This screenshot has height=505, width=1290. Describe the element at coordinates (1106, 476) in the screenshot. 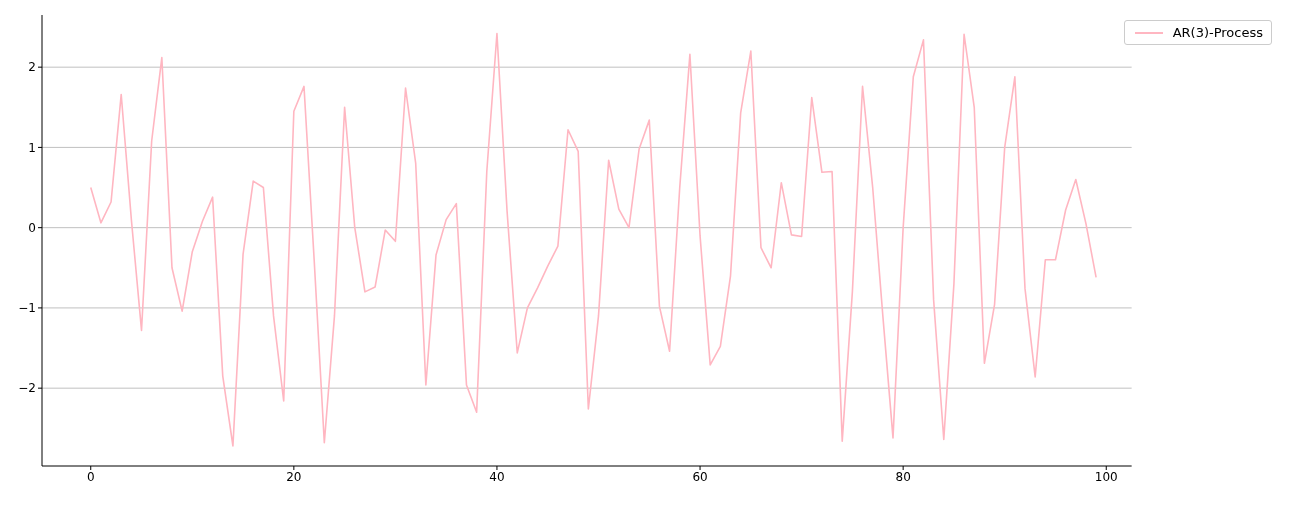

I see `x-tick-label: 100` at that location.